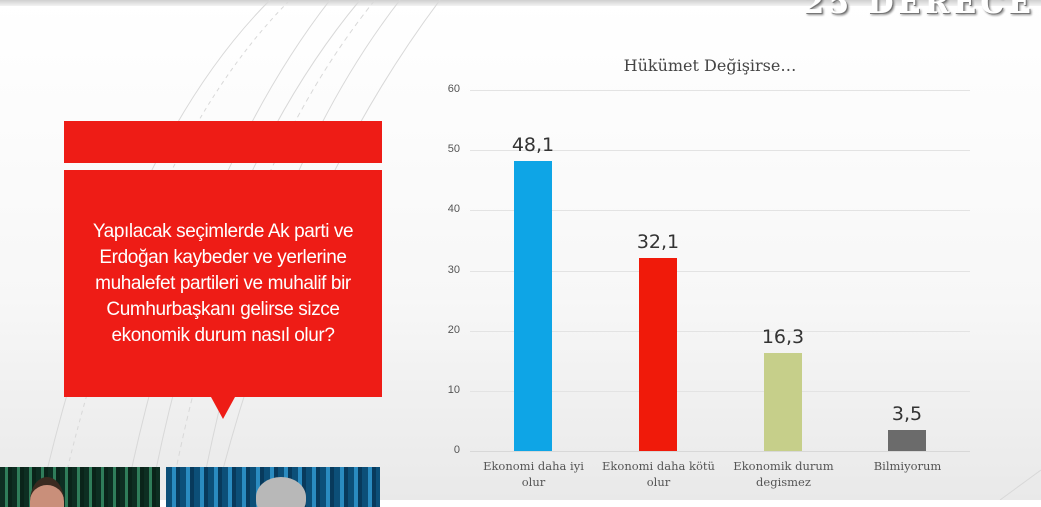 The image size is (1041, 507). What do you see at coordinates (223, 408) in the screenshot?
I see `question-pointer` at bounding box center [223, 408].